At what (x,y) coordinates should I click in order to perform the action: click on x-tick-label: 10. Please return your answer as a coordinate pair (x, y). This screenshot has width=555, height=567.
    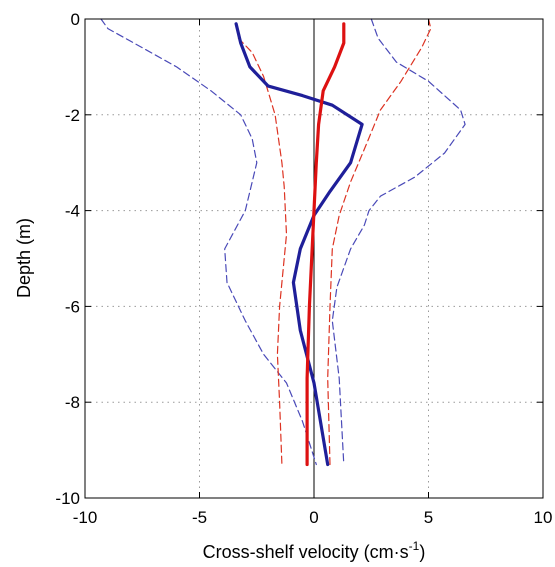
    Looking at the image, I should click on (543, 517).